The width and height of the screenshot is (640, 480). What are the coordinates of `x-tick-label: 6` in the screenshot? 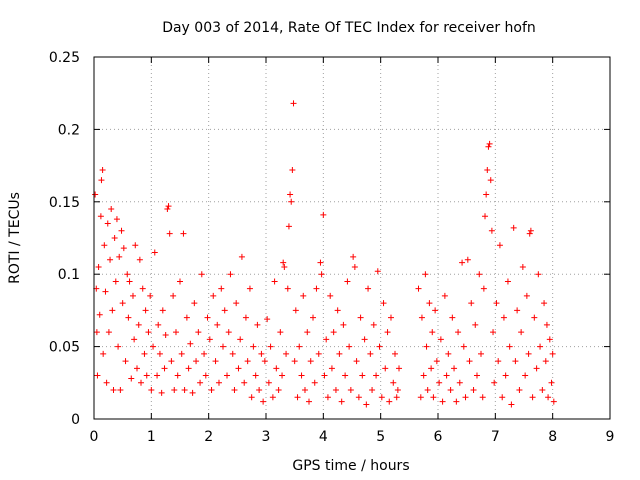 It's located at (438, 437).